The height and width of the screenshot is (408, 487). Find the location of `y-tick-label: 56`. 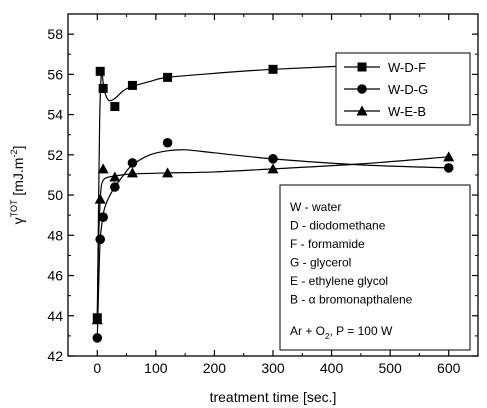

y-tick-label: 56 is located at coordinates (55, 74).